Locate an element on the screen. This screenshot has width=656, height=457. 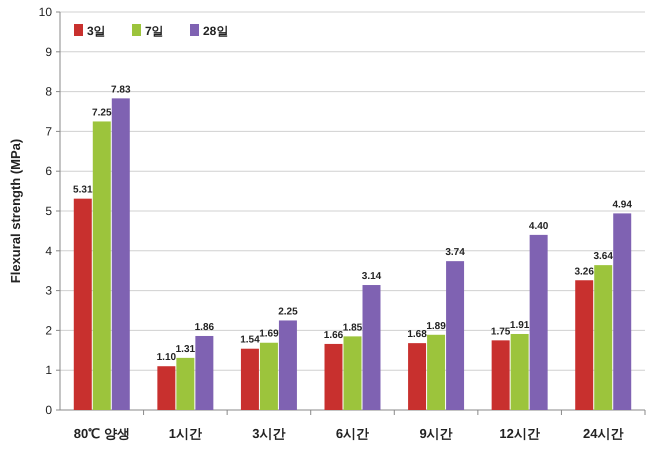
y-axis-title: Flexural strength (MPa) is located at coordinates (15, 211).